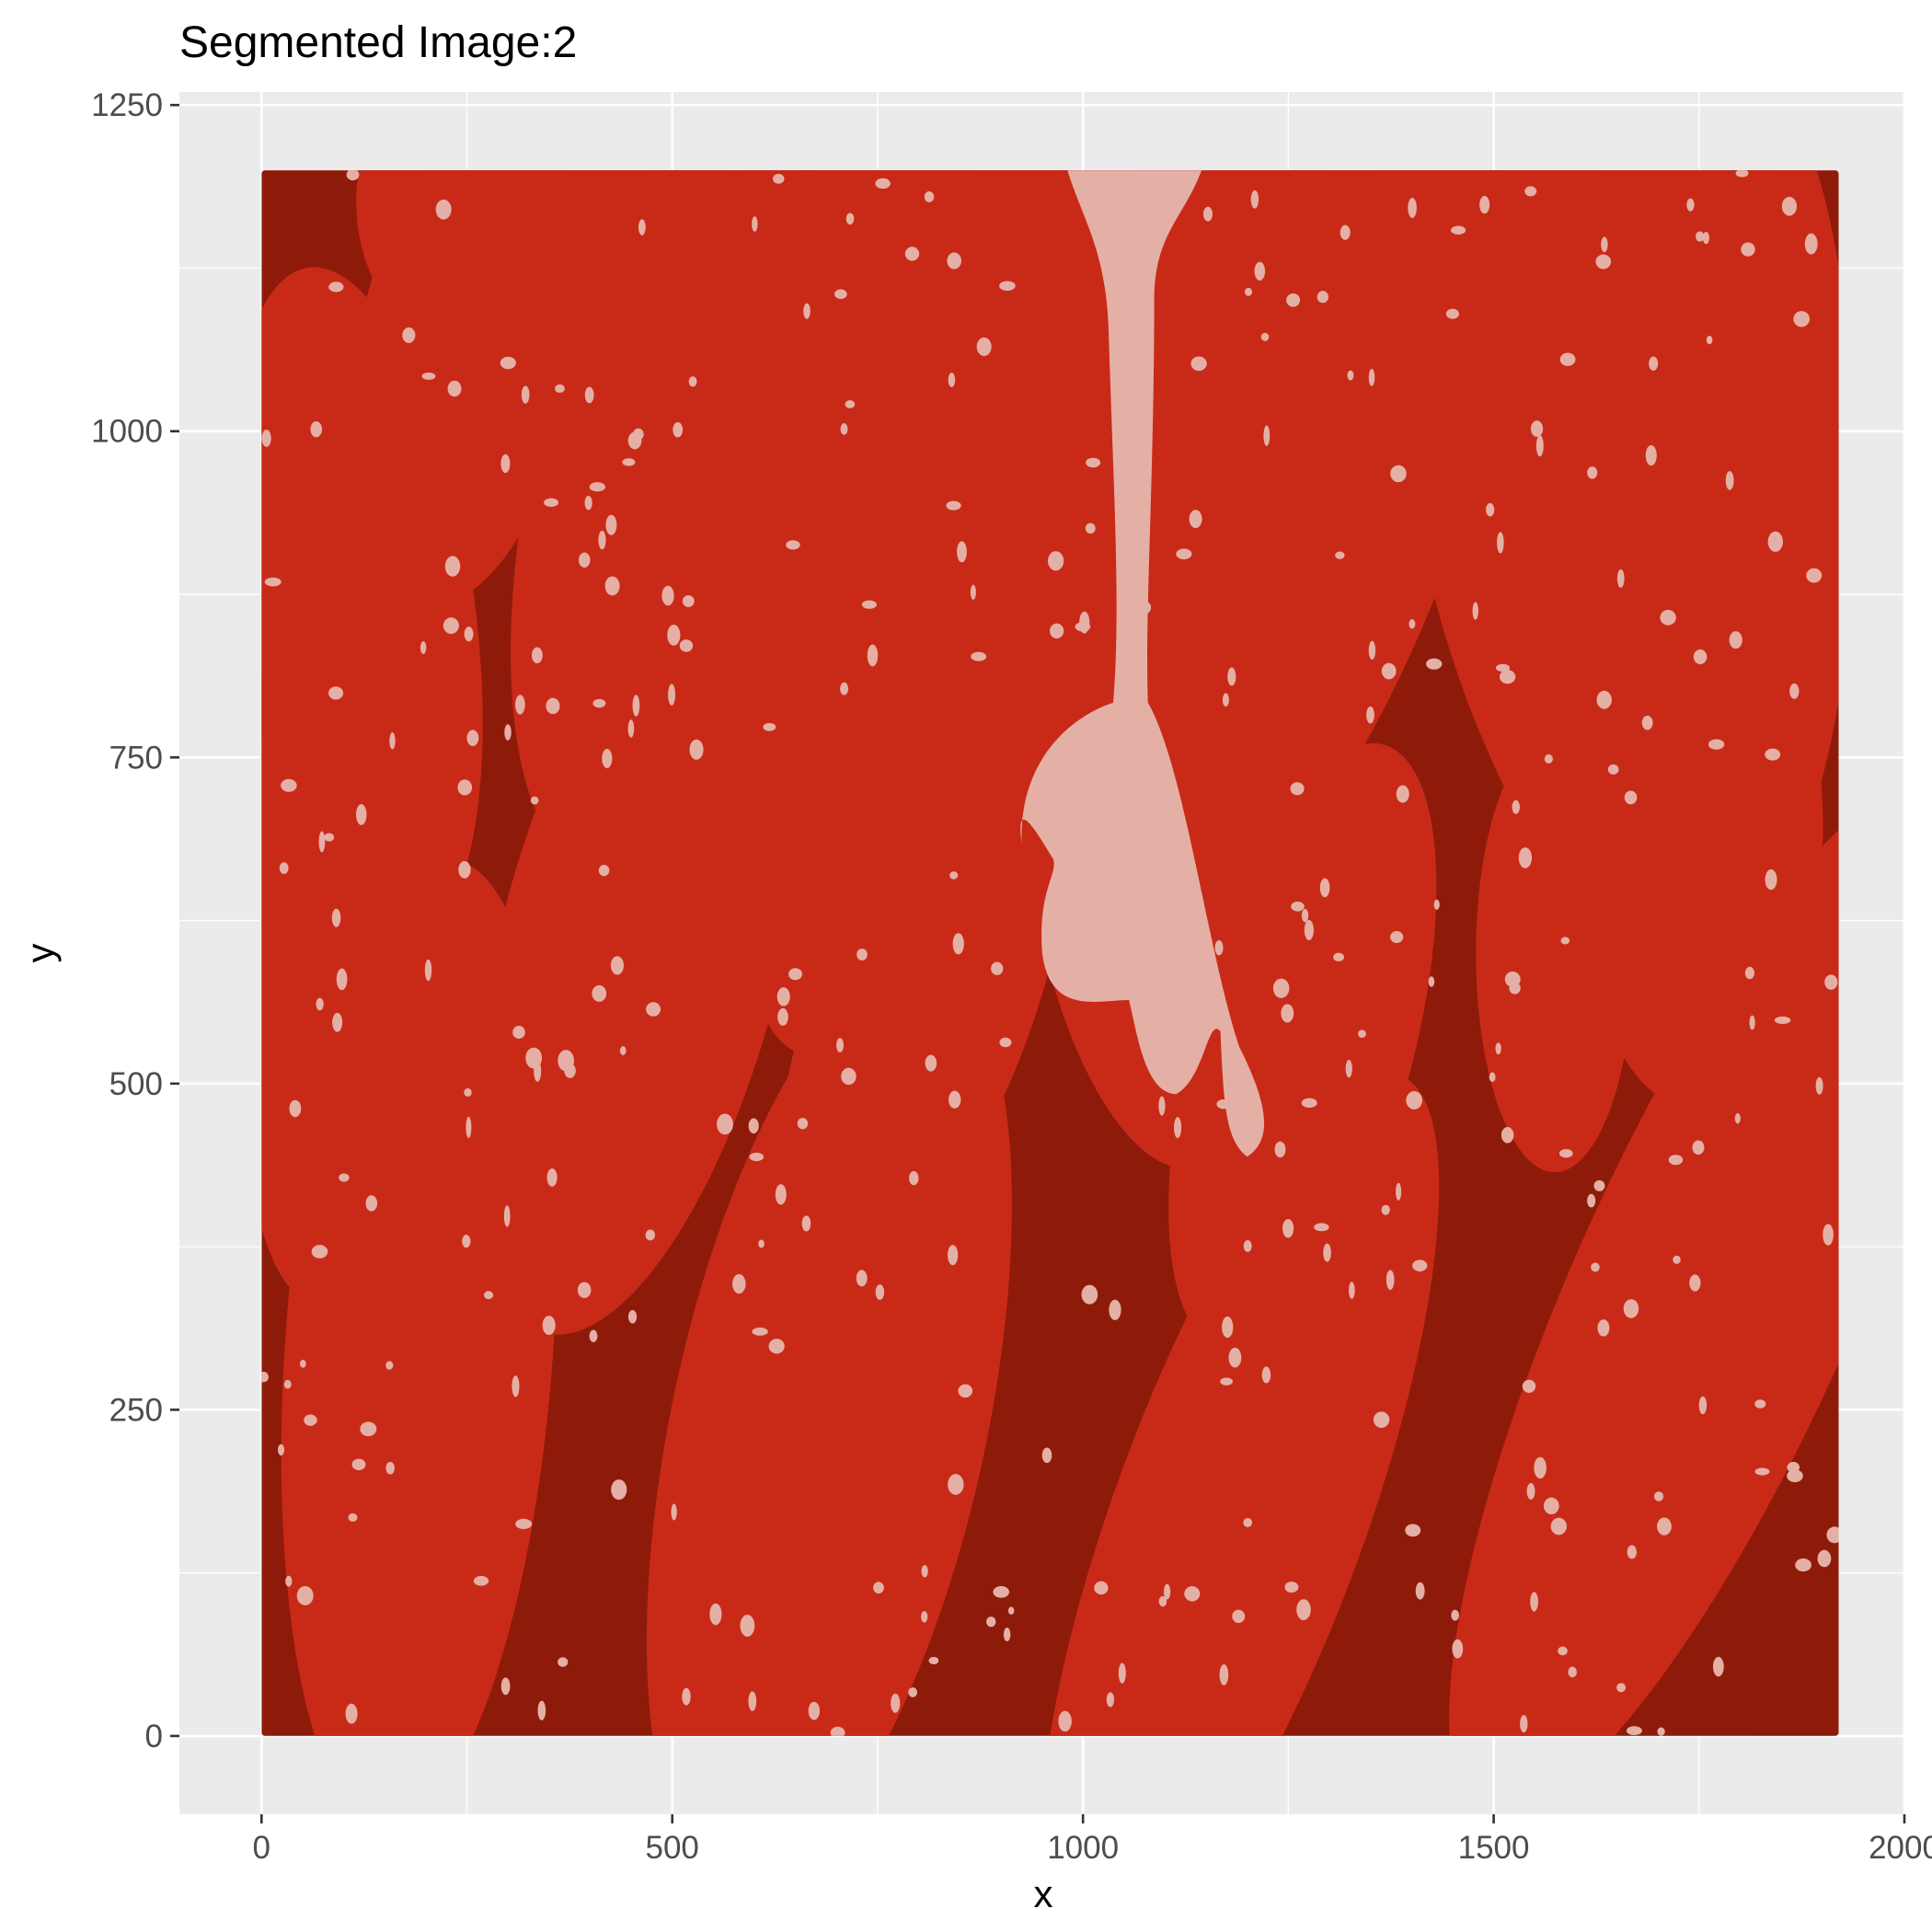  What do you see at coordinates (127, 432) in the screenshot?
I see `y-tick-label: 1000` at bounding box center [127, 432].